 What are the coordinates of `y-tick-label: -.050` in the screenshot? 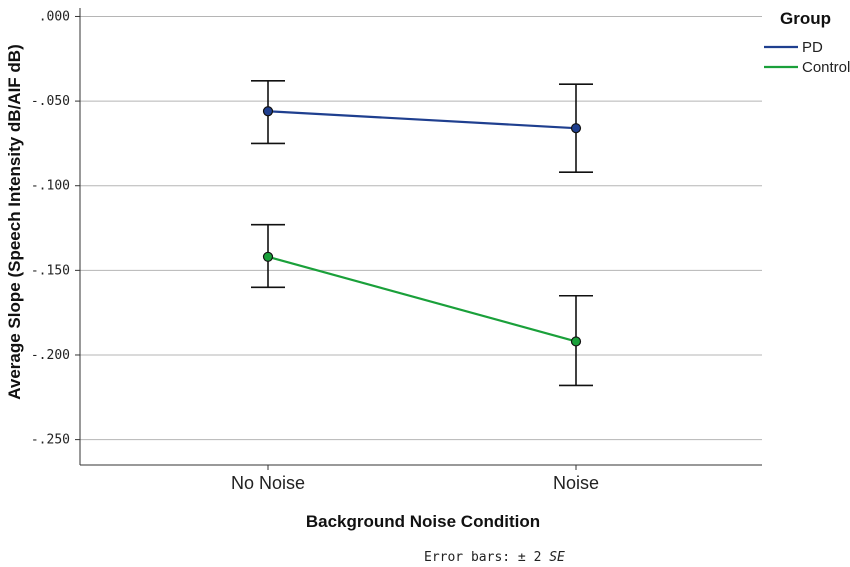 It's located at (50, 101).